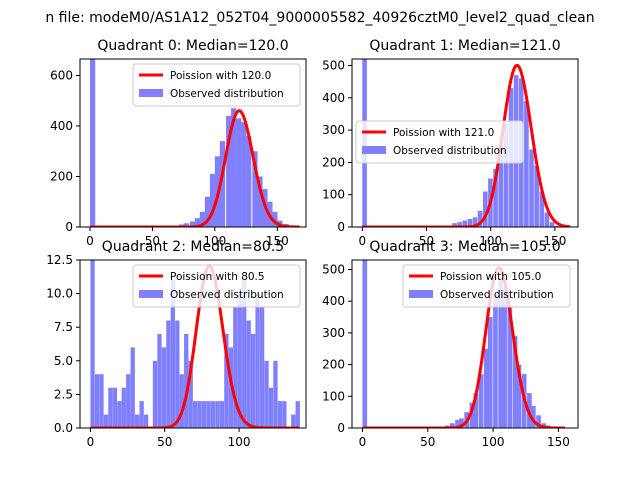 Image resolution: width=640 pixels, height=480 pixels. What do you see at coordinates (439, 142) in the screenshot?
I see `quadrant-1-legend-box` at bounding box center [439, 142].